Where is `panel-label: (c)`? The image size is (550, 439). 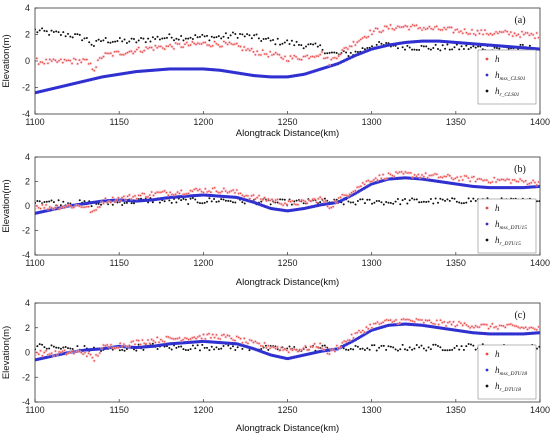 panel-label: (c) is located at coordinates (519, 315).